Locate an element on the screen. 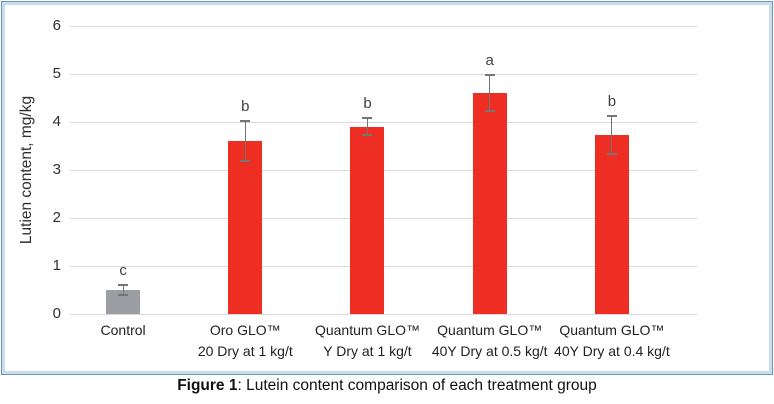 The width and height of the screenshot is (774, 404). x-axis-category-label-line: Control is located at coordinates (123, 330).